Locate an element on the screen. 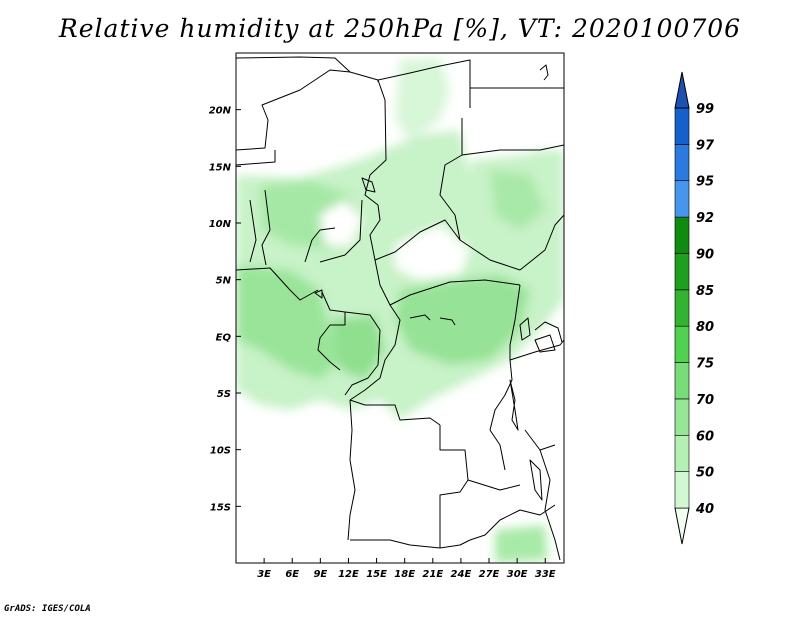  x-axis: 3E 6E 9E 12E 15E 18E 21E 24E 27E 30E 33E is located at coordinates (406, 569).